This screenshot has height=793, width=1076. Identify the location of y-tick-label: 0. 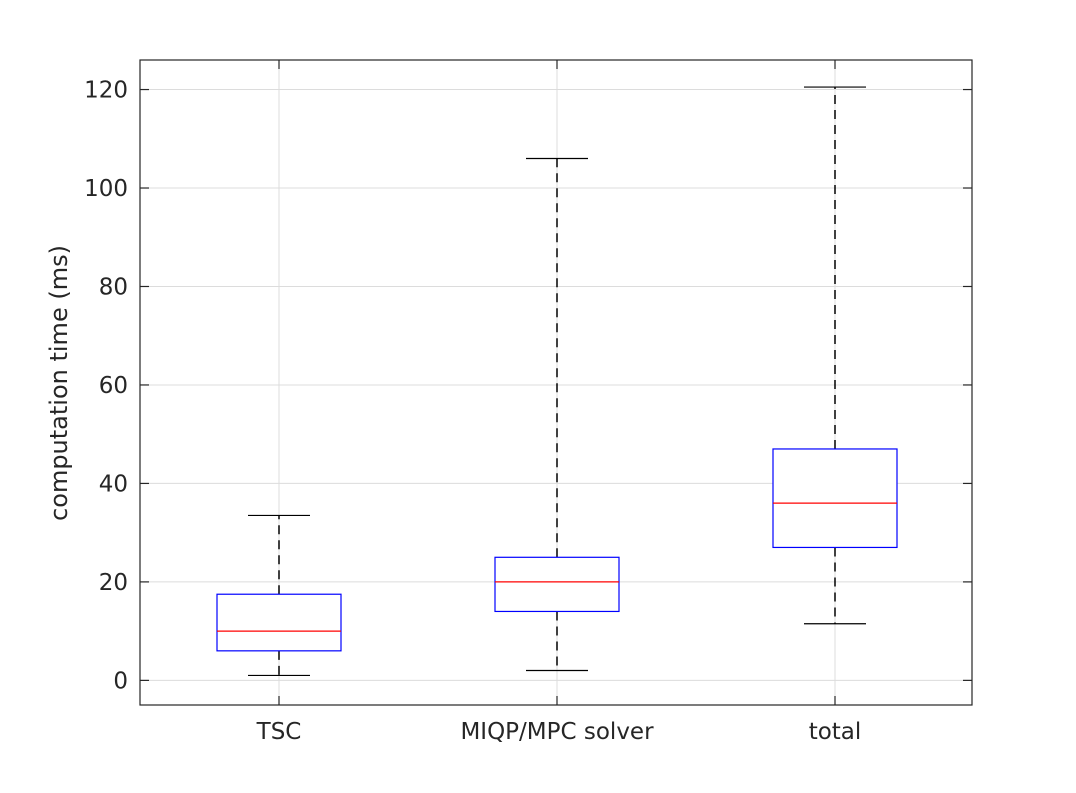
(120, 681).